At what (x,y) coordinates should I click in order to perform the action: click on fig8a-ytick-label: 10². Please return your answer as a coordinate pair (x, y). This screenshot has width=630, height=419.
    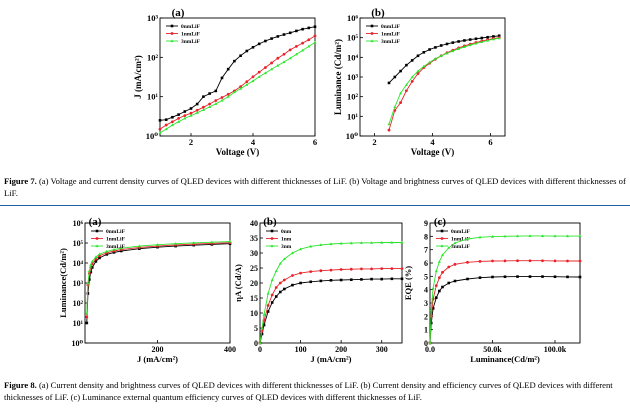
    Looking at the image, I should click on (78, 303).